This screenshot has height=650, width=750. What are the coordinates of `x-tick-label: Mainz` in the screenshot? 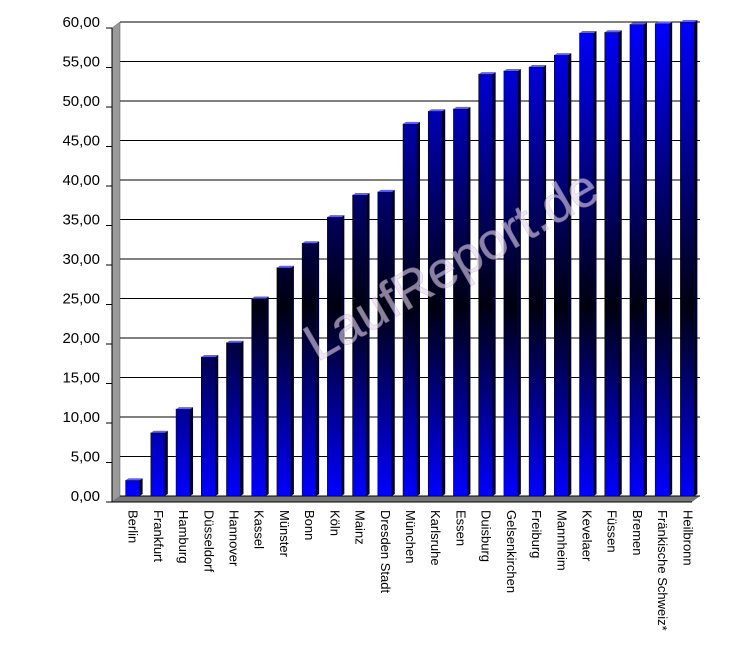 It's located at (360, 527).